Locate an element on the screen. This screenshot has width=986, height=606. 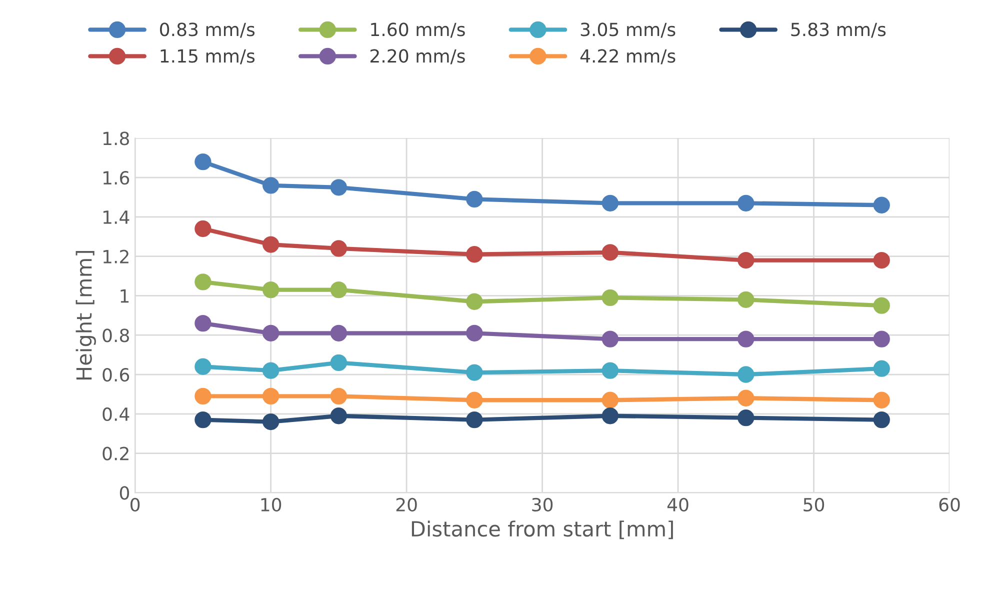
x-tick-label: 20 is located at coordinates (406, 505).